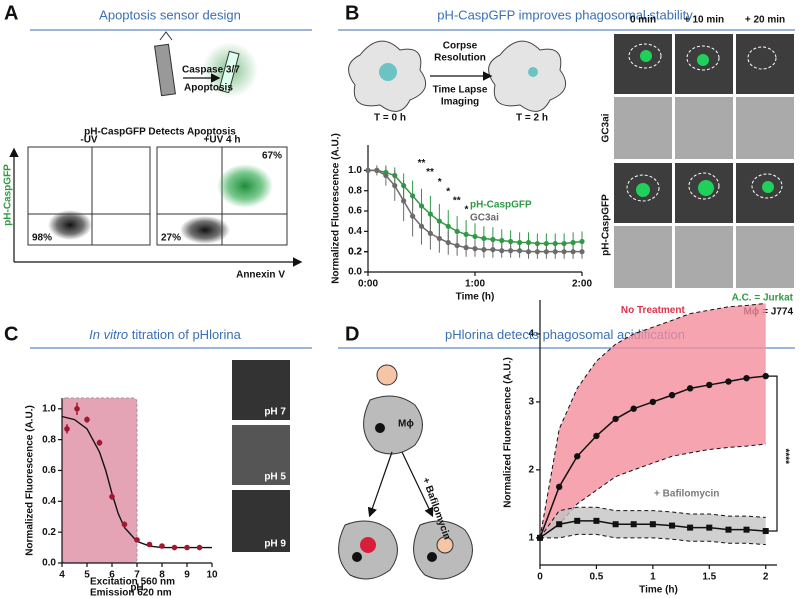 The width and height of the screenshot is (800, 598). What do you see at coordinates (460, 102) in the screenshot?
I see `label: Imaging` at bounding box center [460, 102].